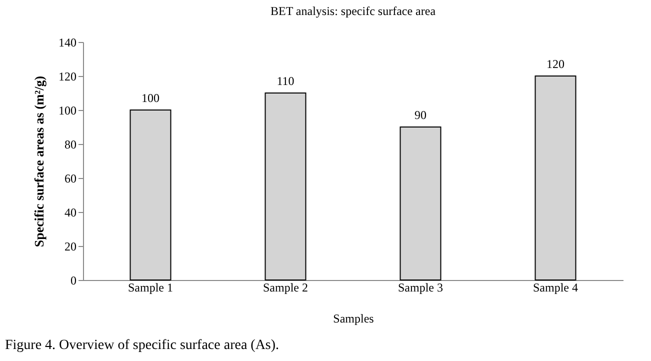 This screenshot has height=361, width=651. What do you see at coordinates (142, 345) in the screenshot?
I see `caption: Figure 4. Overview of specific surface area (As).` at bounding box center [142, 345].